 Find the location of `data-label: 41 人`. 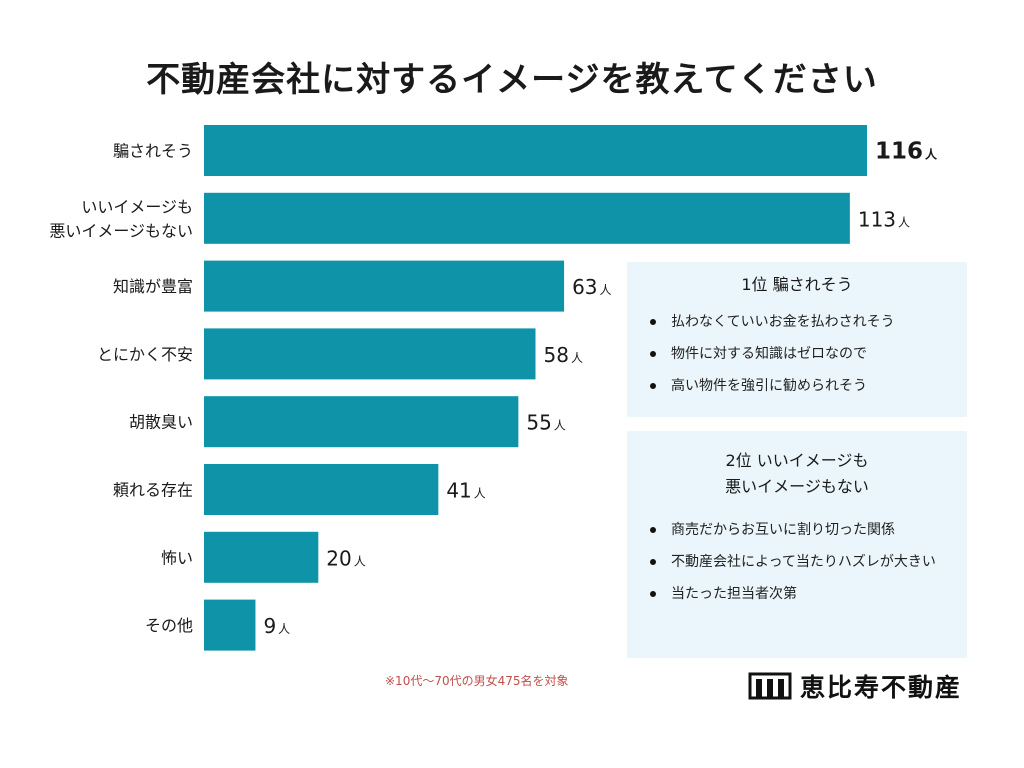

data-label: 41 人 is located at coordinates (465, 491).